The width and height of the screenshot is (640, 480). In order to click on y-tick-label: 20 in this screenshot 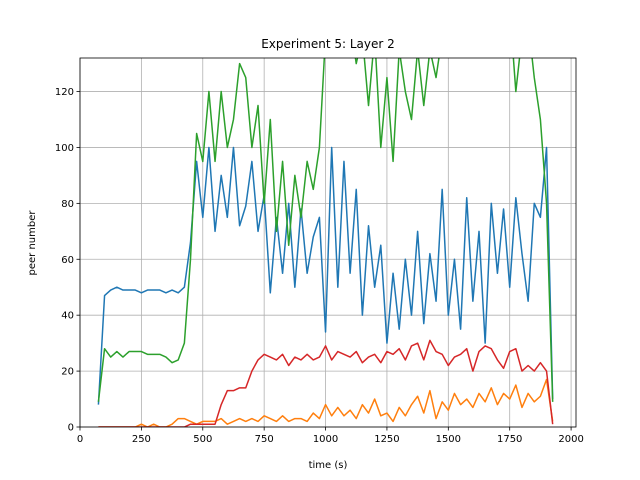, I will do `click(67, 372)`.